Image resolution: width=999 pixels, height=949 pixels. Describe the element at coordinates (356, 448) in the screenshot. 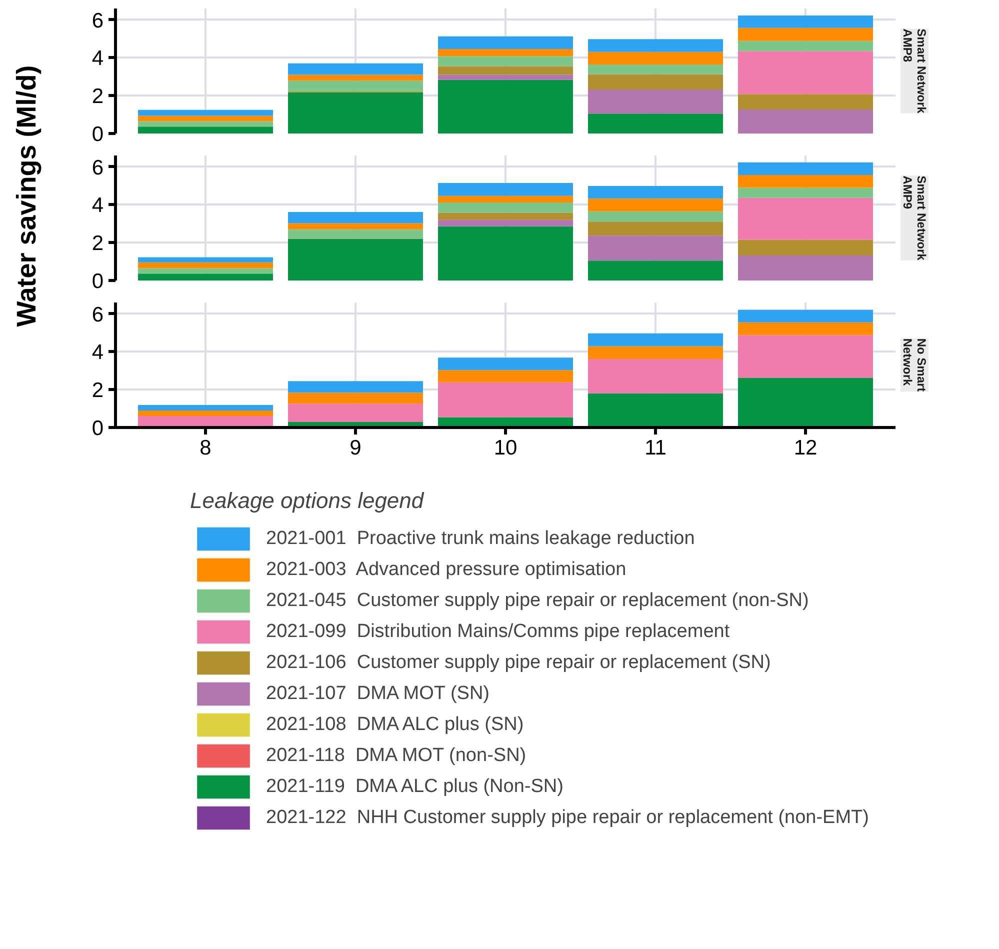

I see `x-tick-label: 9` at that location.